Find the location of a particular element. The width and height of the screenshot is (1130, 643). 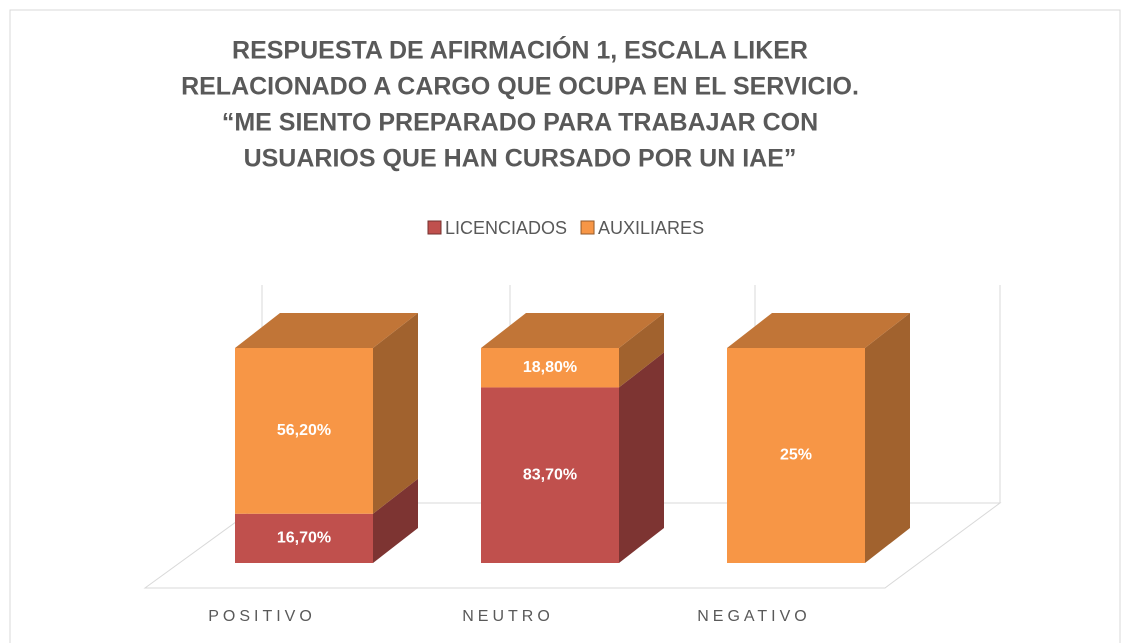

value-label: 25% is located at coordinates (796, 455).